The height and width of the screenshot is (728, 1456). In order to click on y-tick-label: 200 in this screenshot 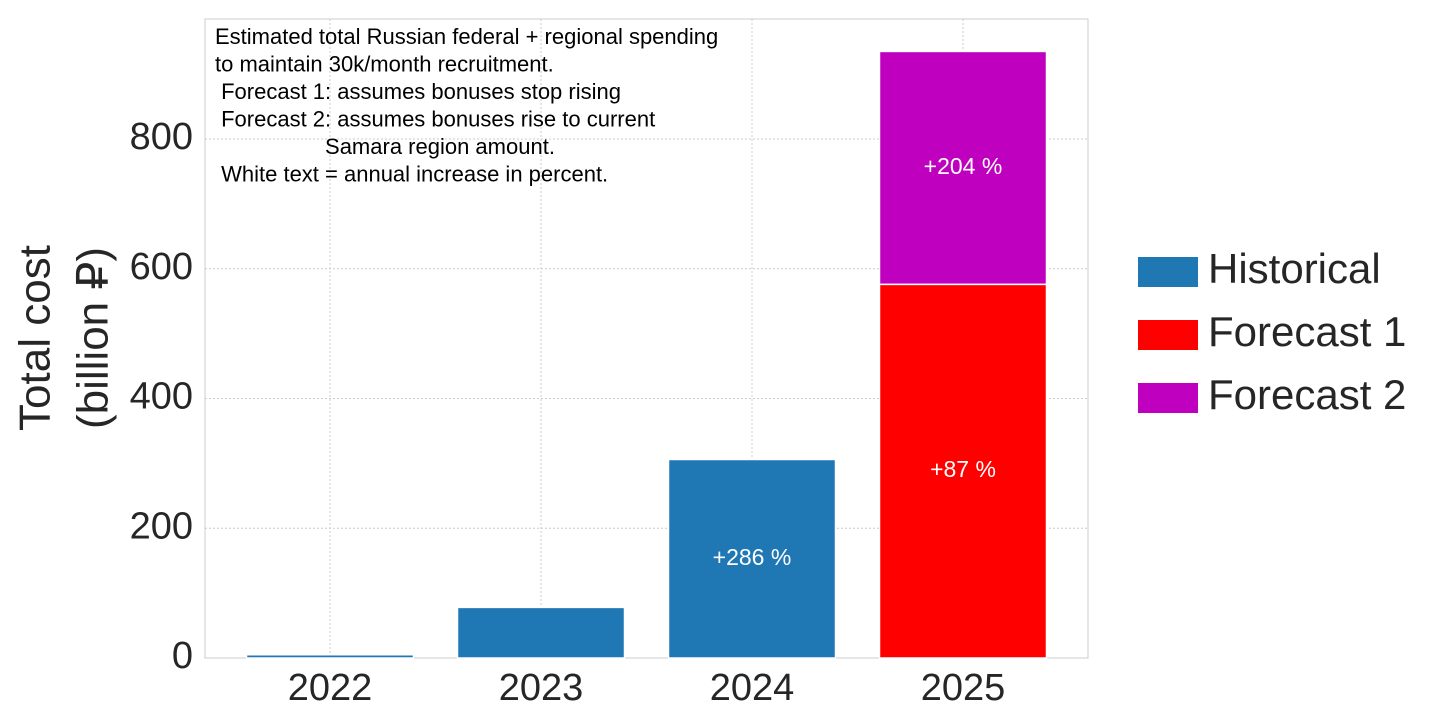, I will do `click(161, 526)`.